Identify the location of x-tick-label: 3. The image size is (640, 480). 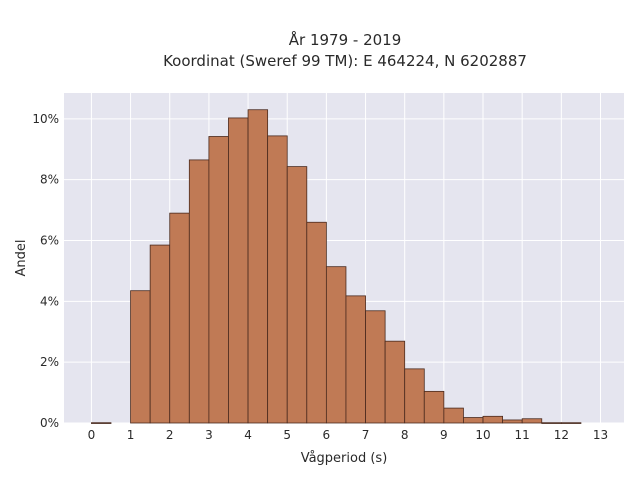
(209, 435).